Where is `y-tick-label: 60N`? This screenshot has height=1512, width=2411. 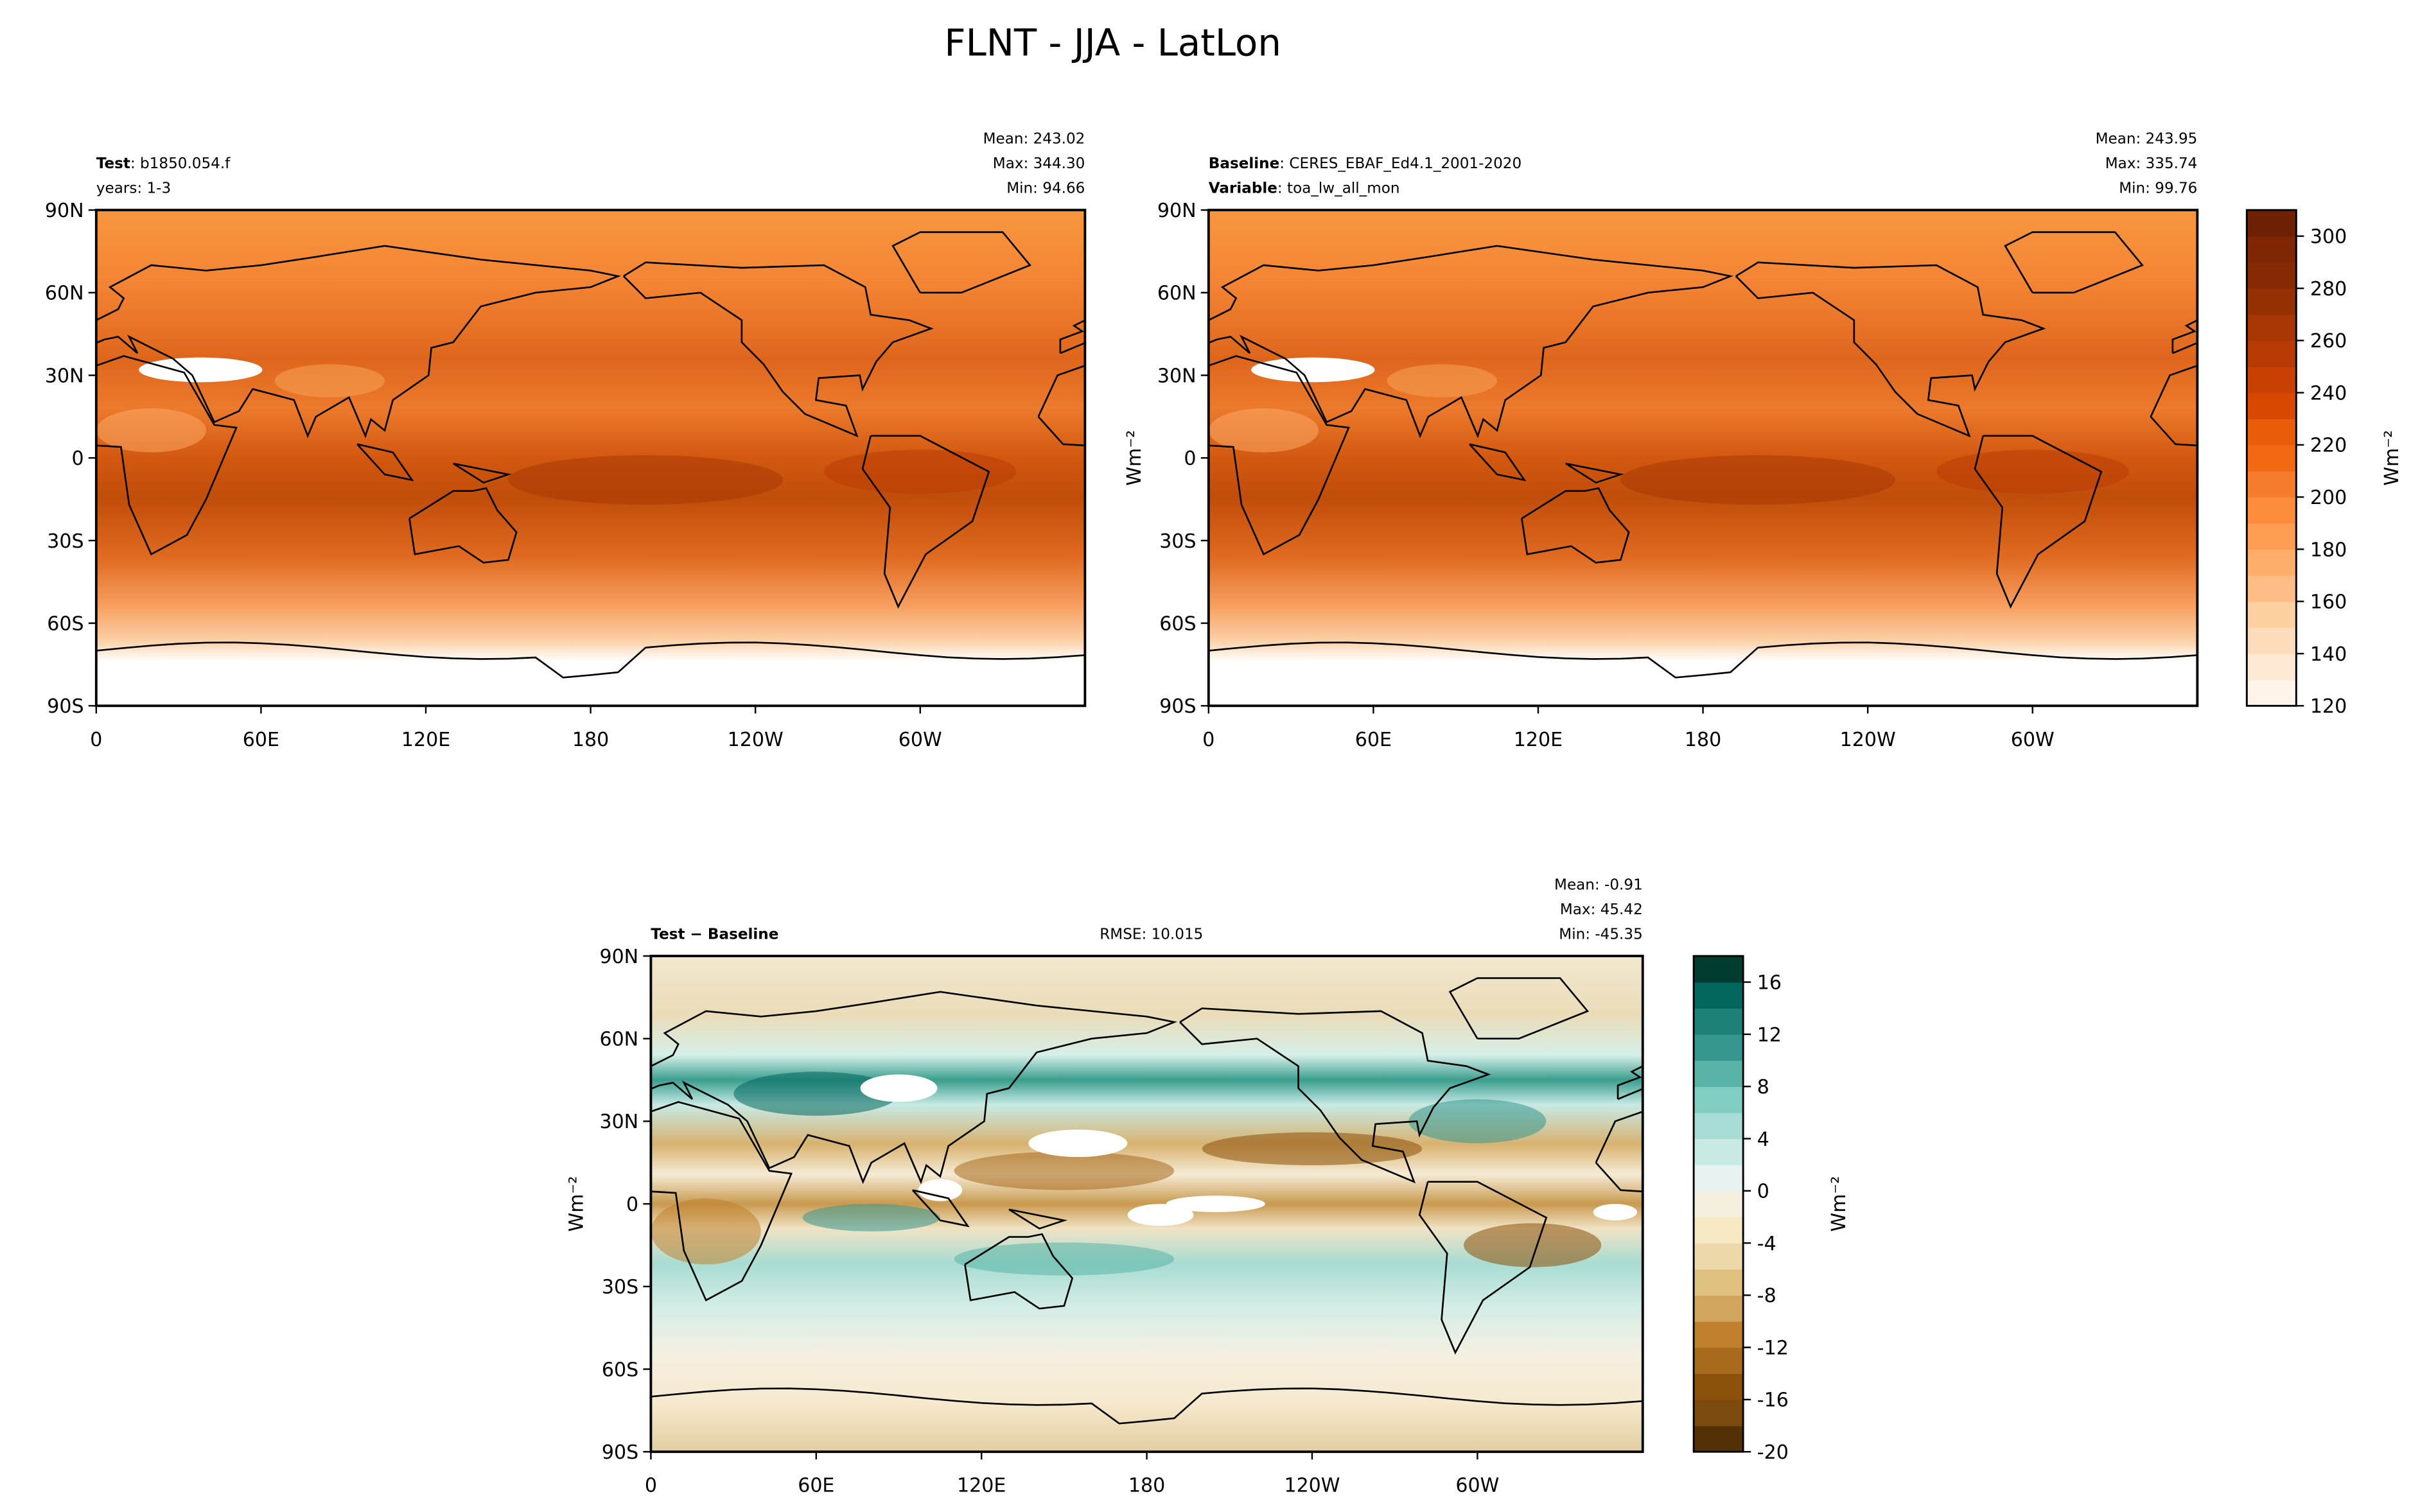
y-tick-label: 60N is located at coordinates (1177, 293).